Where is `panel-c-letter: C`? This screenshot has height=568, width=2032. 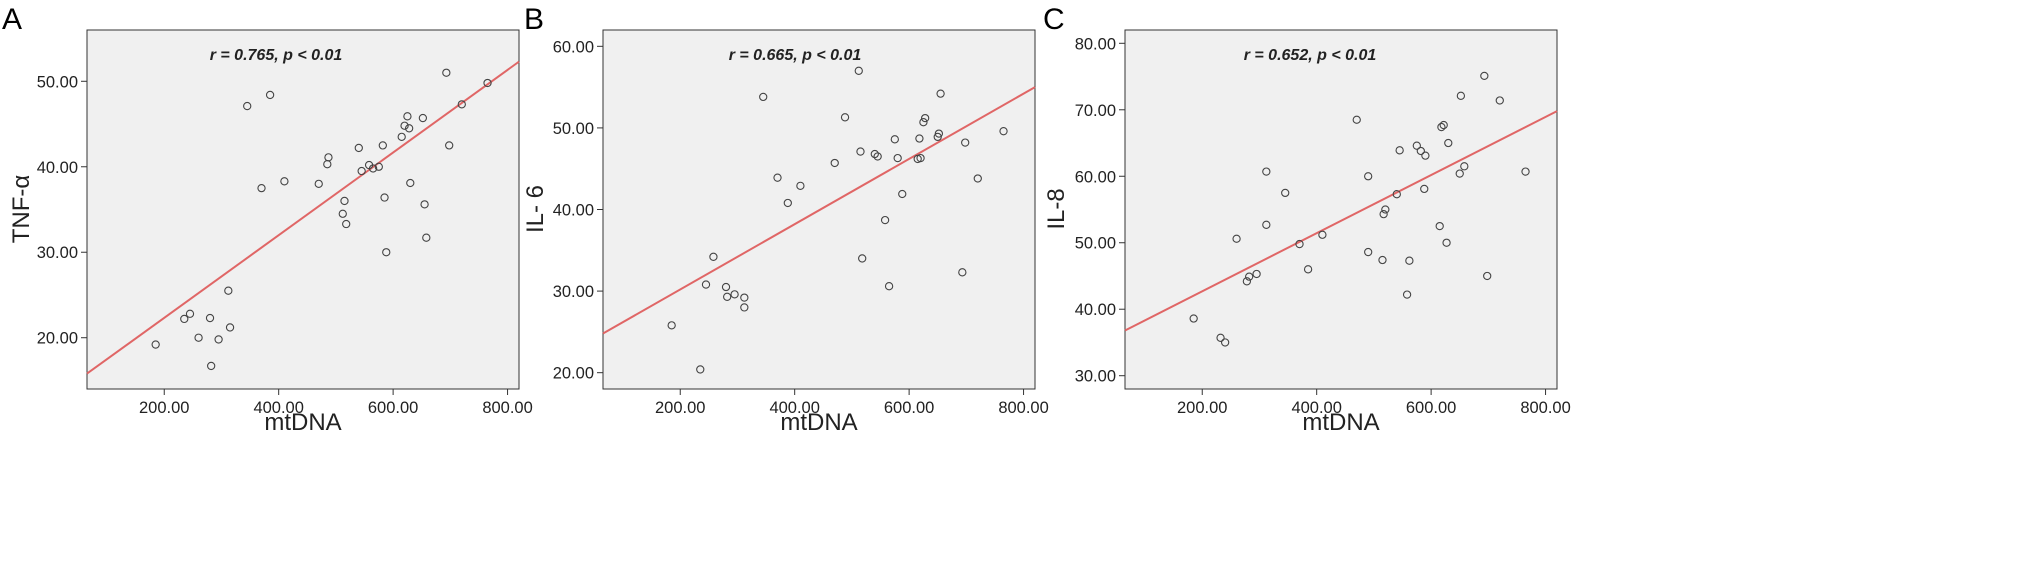 panel-c-letter: C is located at coordinates (1054, 19).